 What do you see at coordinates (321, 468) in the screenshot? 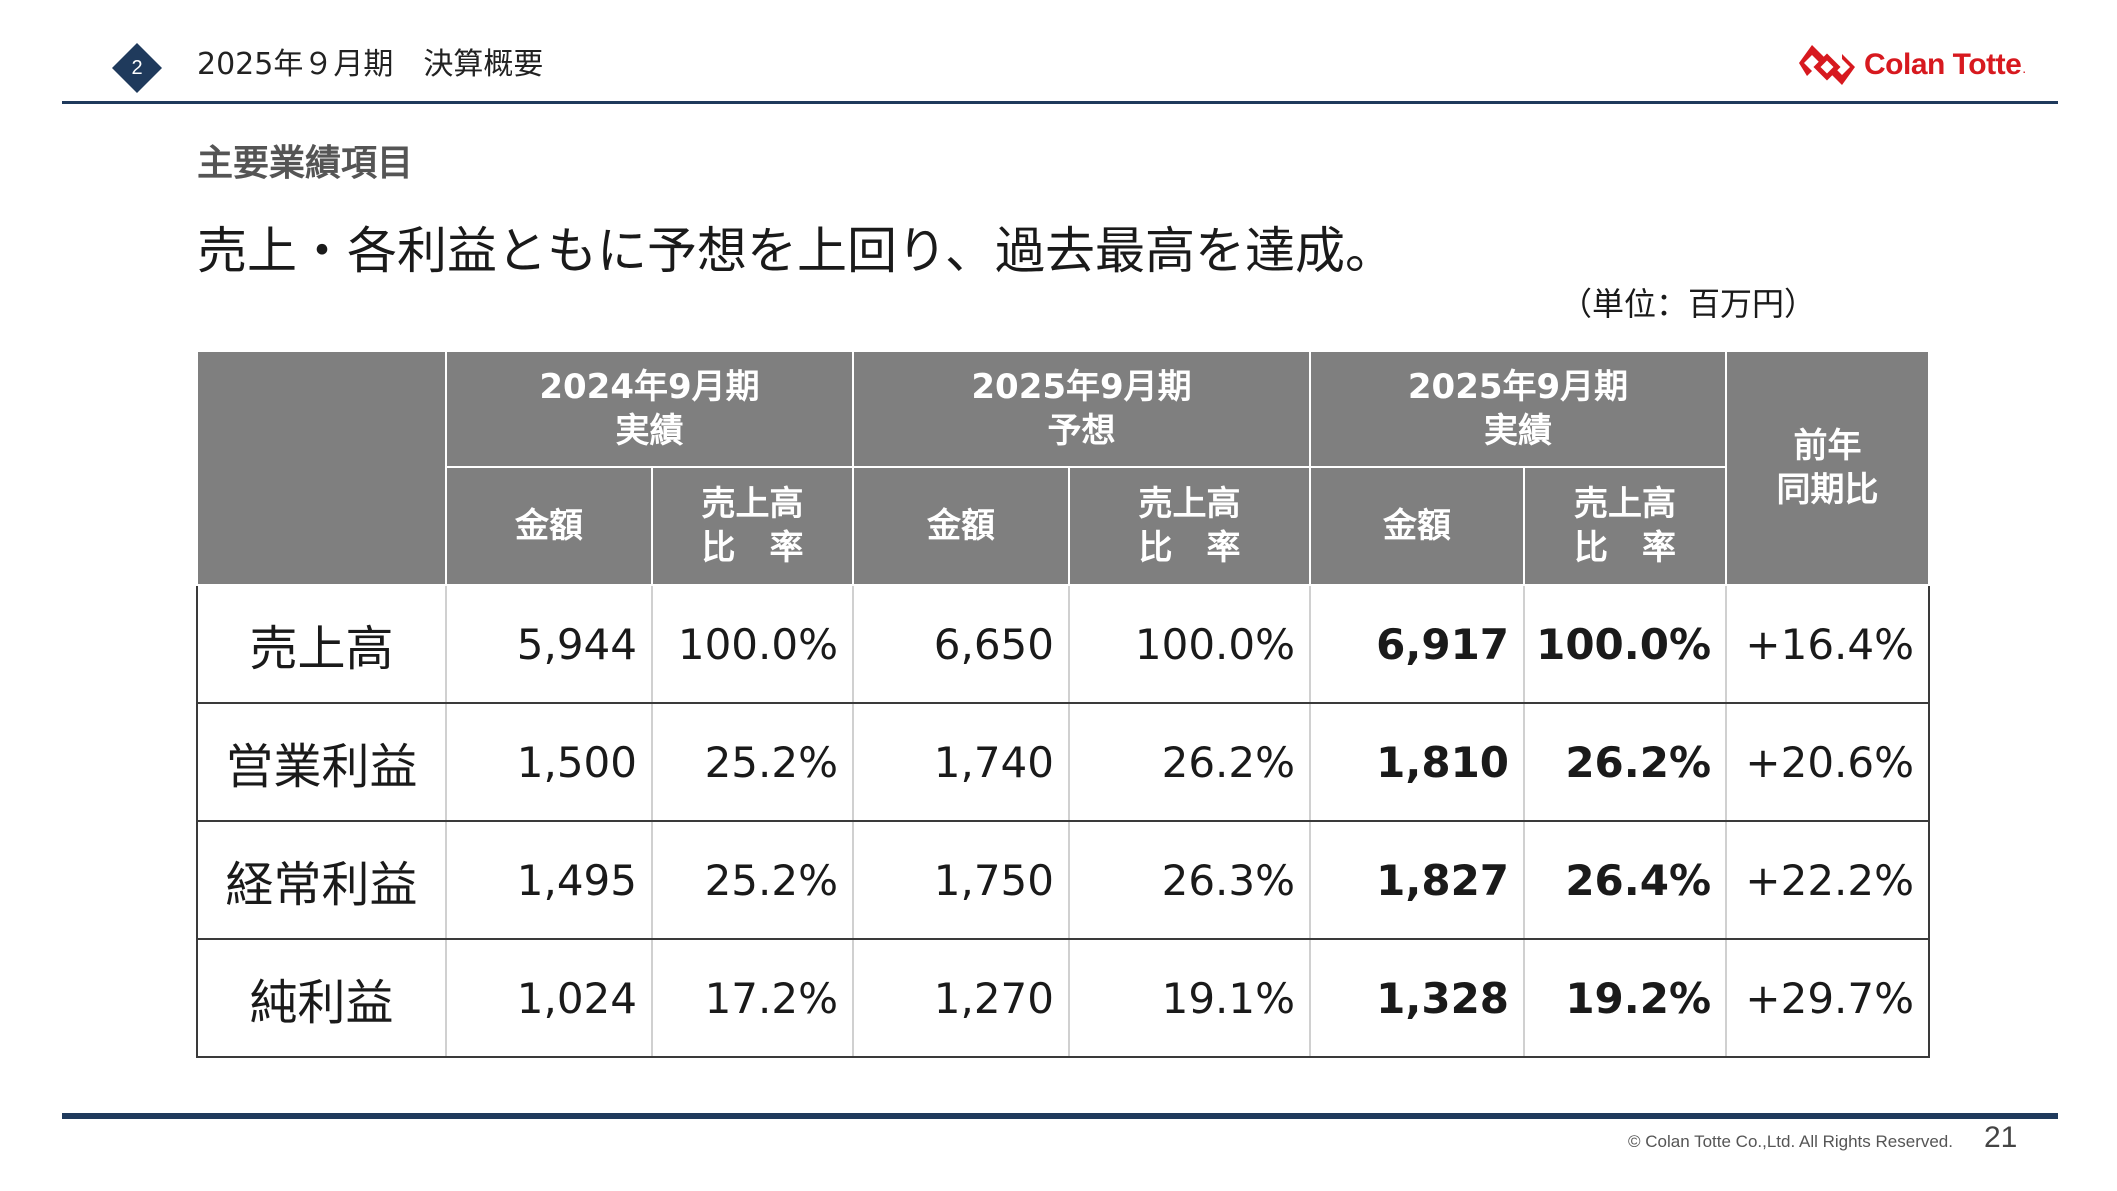
I see `table-corner-cell` at bounding box center [321, 468].